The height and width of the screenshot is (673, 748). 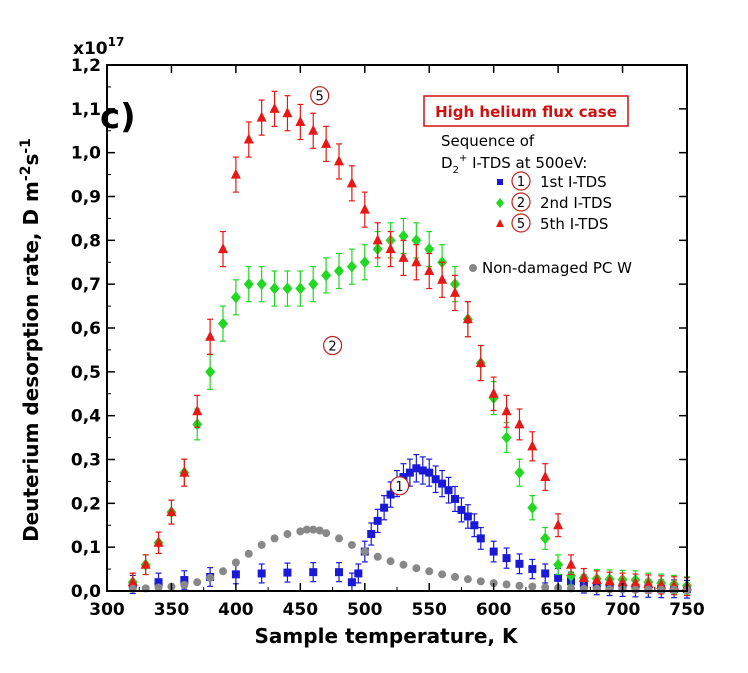 I want to click on legend-header-line1: Sequence of, so click(x=488, y=141).